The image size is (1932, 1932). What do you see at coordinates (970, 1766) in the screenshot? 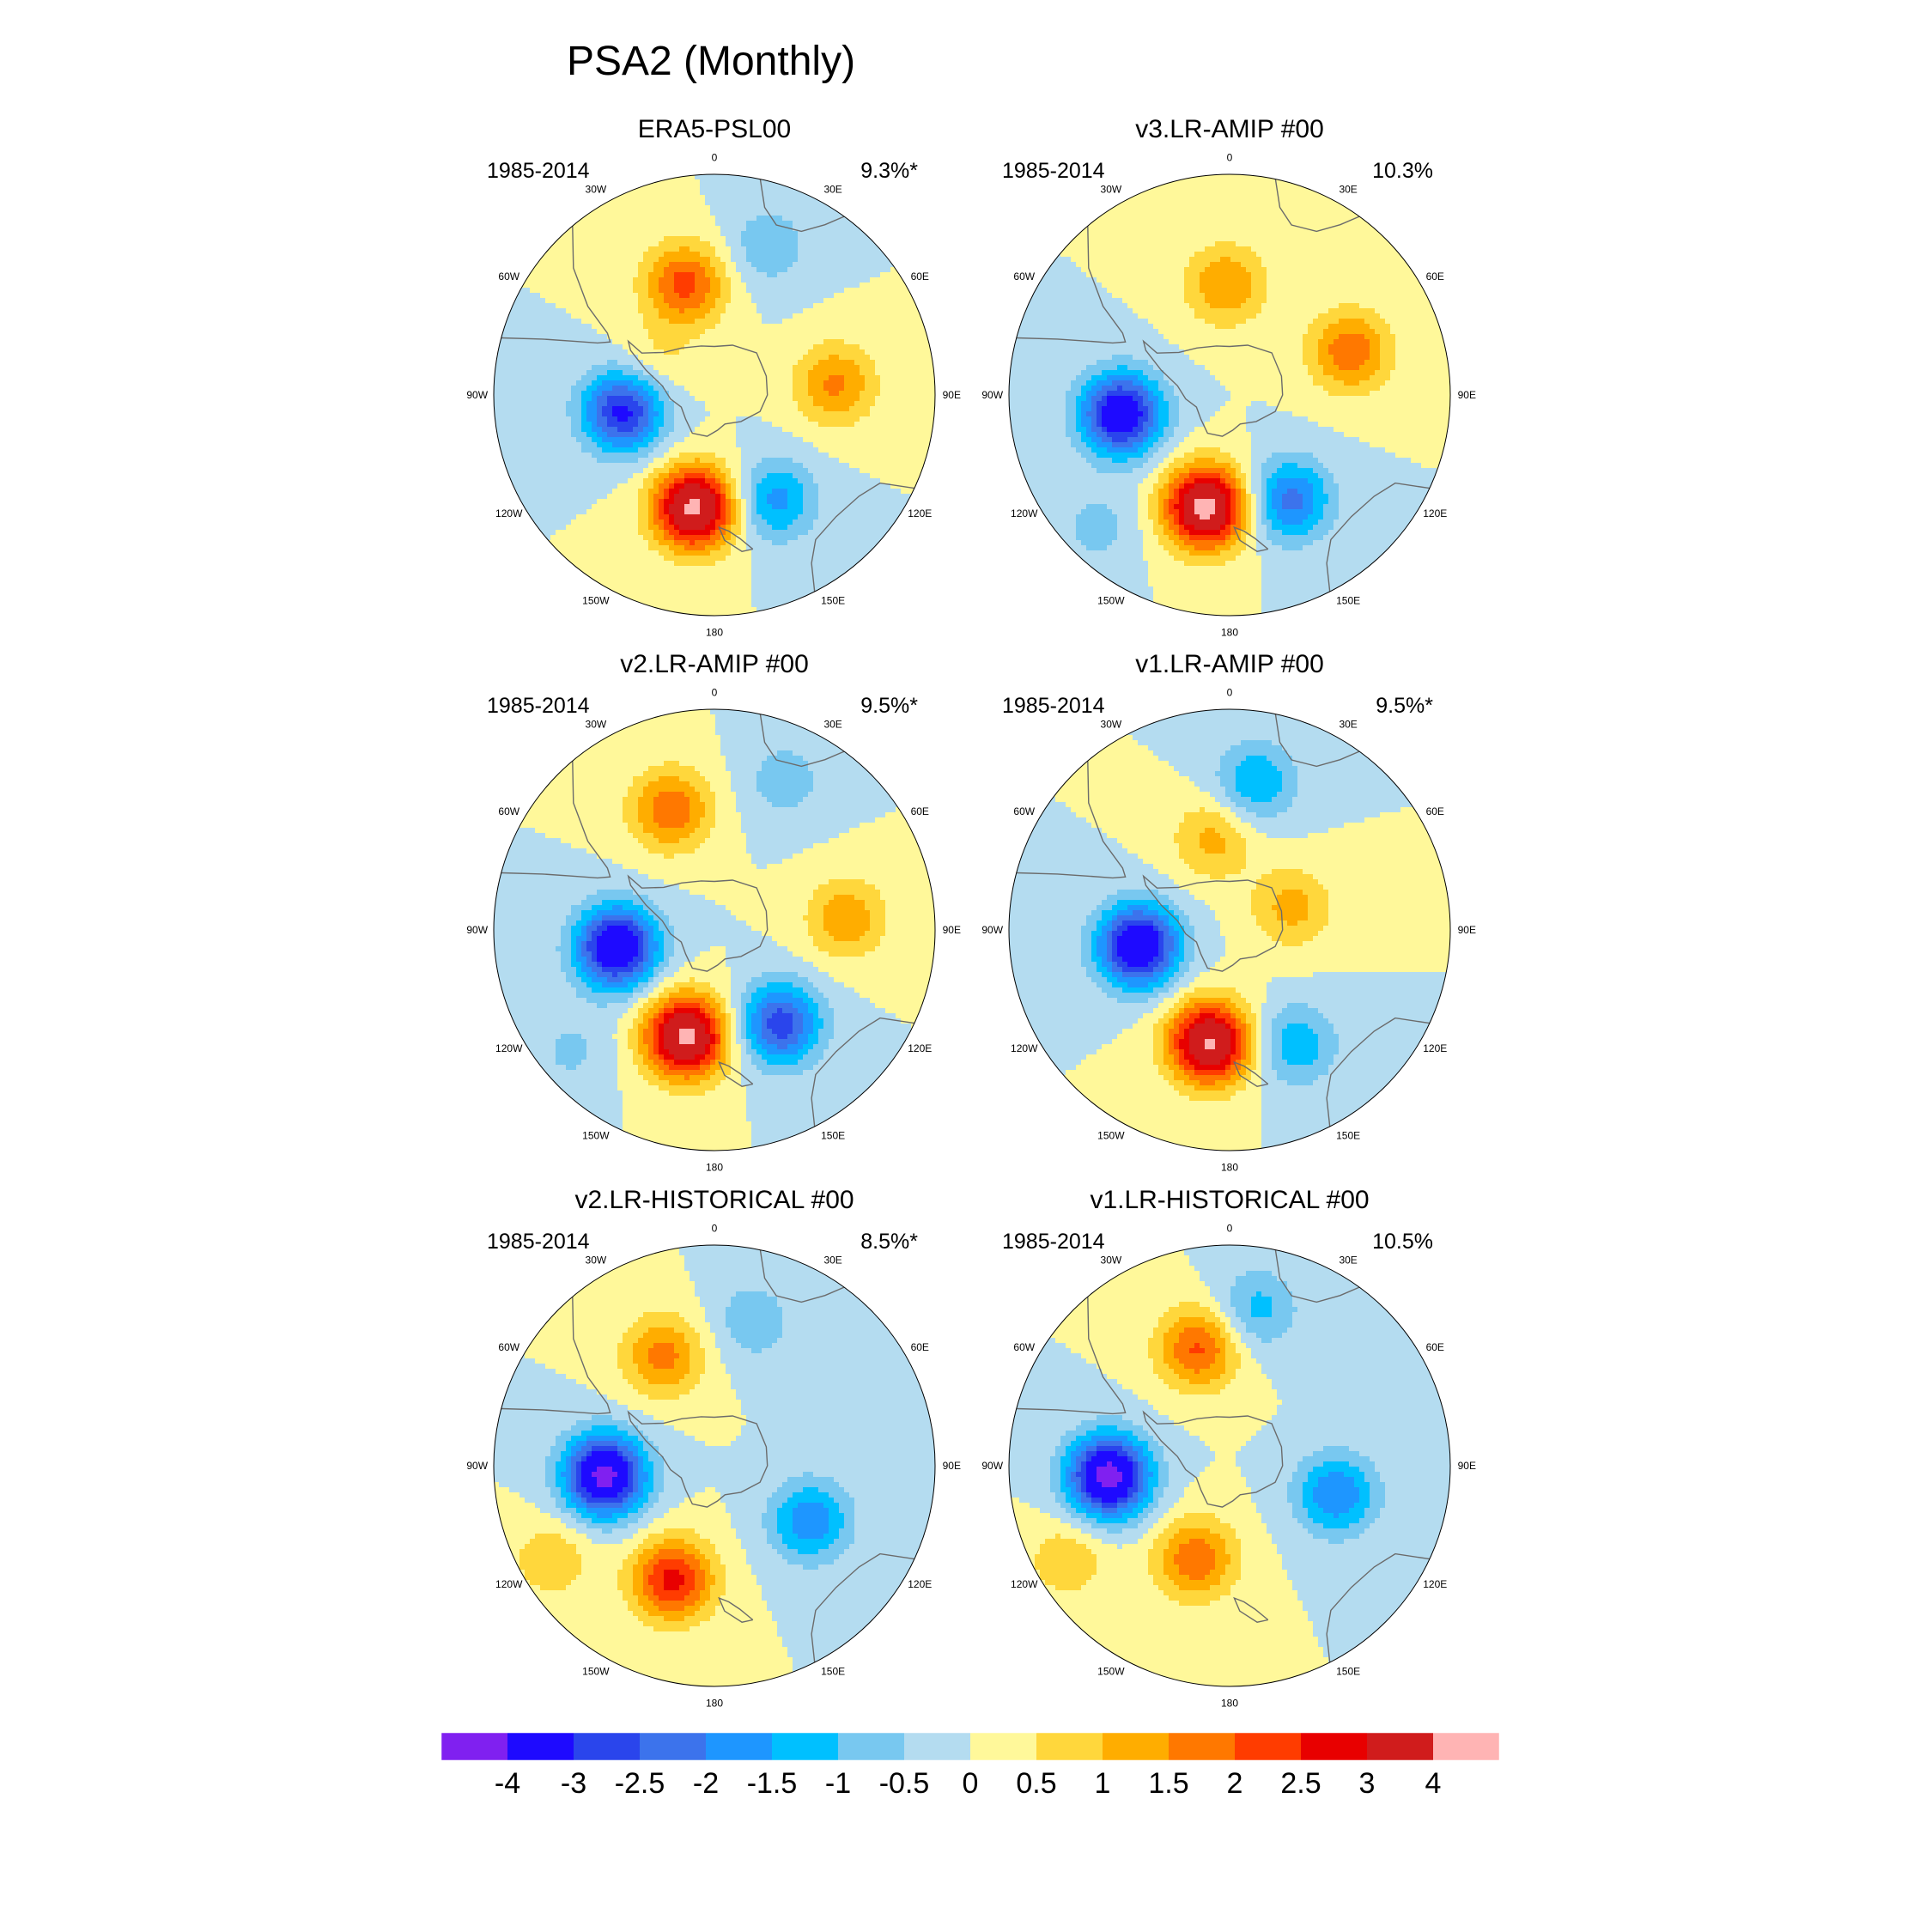
I see `colorbar: -4 -3 -2.5 -2 -1.5 -1 -0.5 0 0.5 1 1.5 2 2.5 3 4` at bounding box center [970, 1766].